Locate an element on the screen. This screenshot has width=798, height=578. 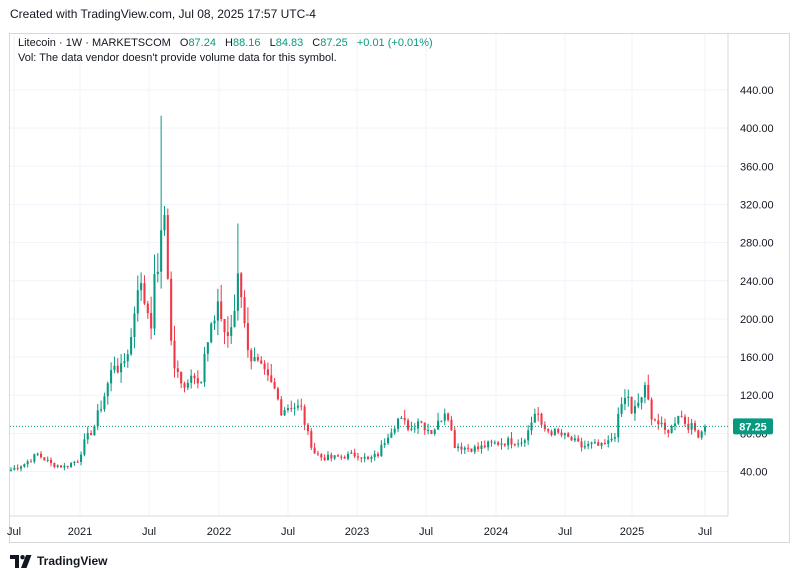
y-tick-label: 320.00 is located at coordinates (757, 205).